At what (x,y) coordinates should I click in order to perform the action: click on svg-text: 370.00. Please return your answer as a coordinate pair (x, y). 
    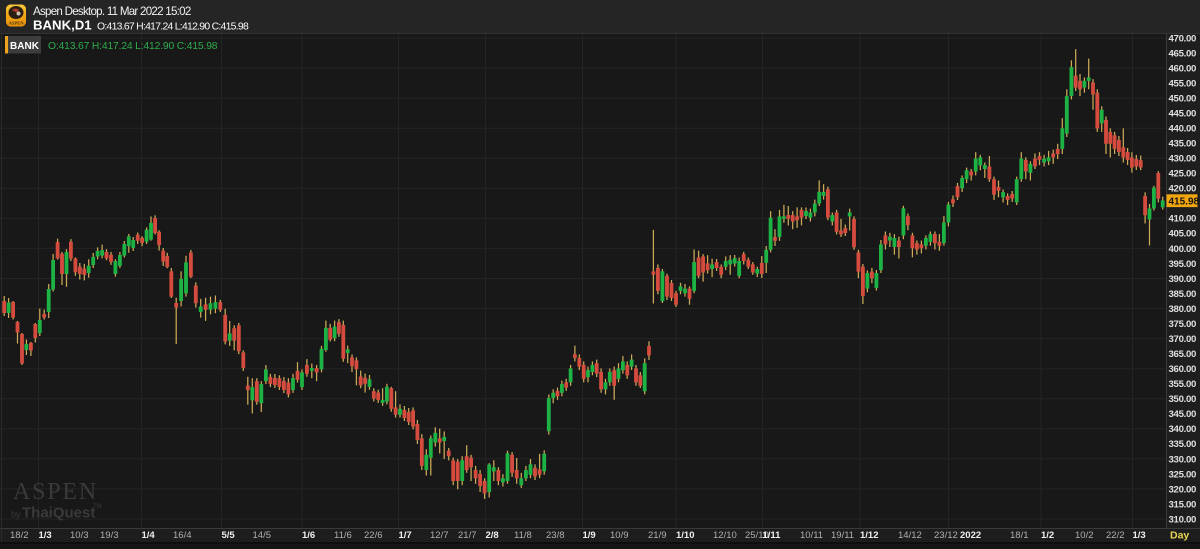
    Looking at the image, I should click on (1183, 339).